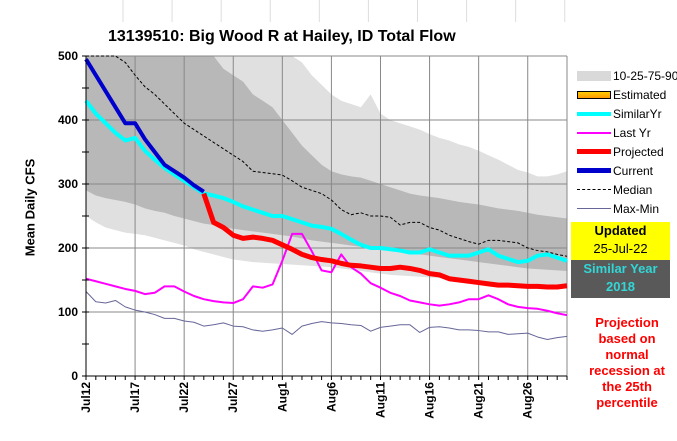 The image size is (677, 441). I want to click on updated-date: 25-Jul-22, so click(620, 248).